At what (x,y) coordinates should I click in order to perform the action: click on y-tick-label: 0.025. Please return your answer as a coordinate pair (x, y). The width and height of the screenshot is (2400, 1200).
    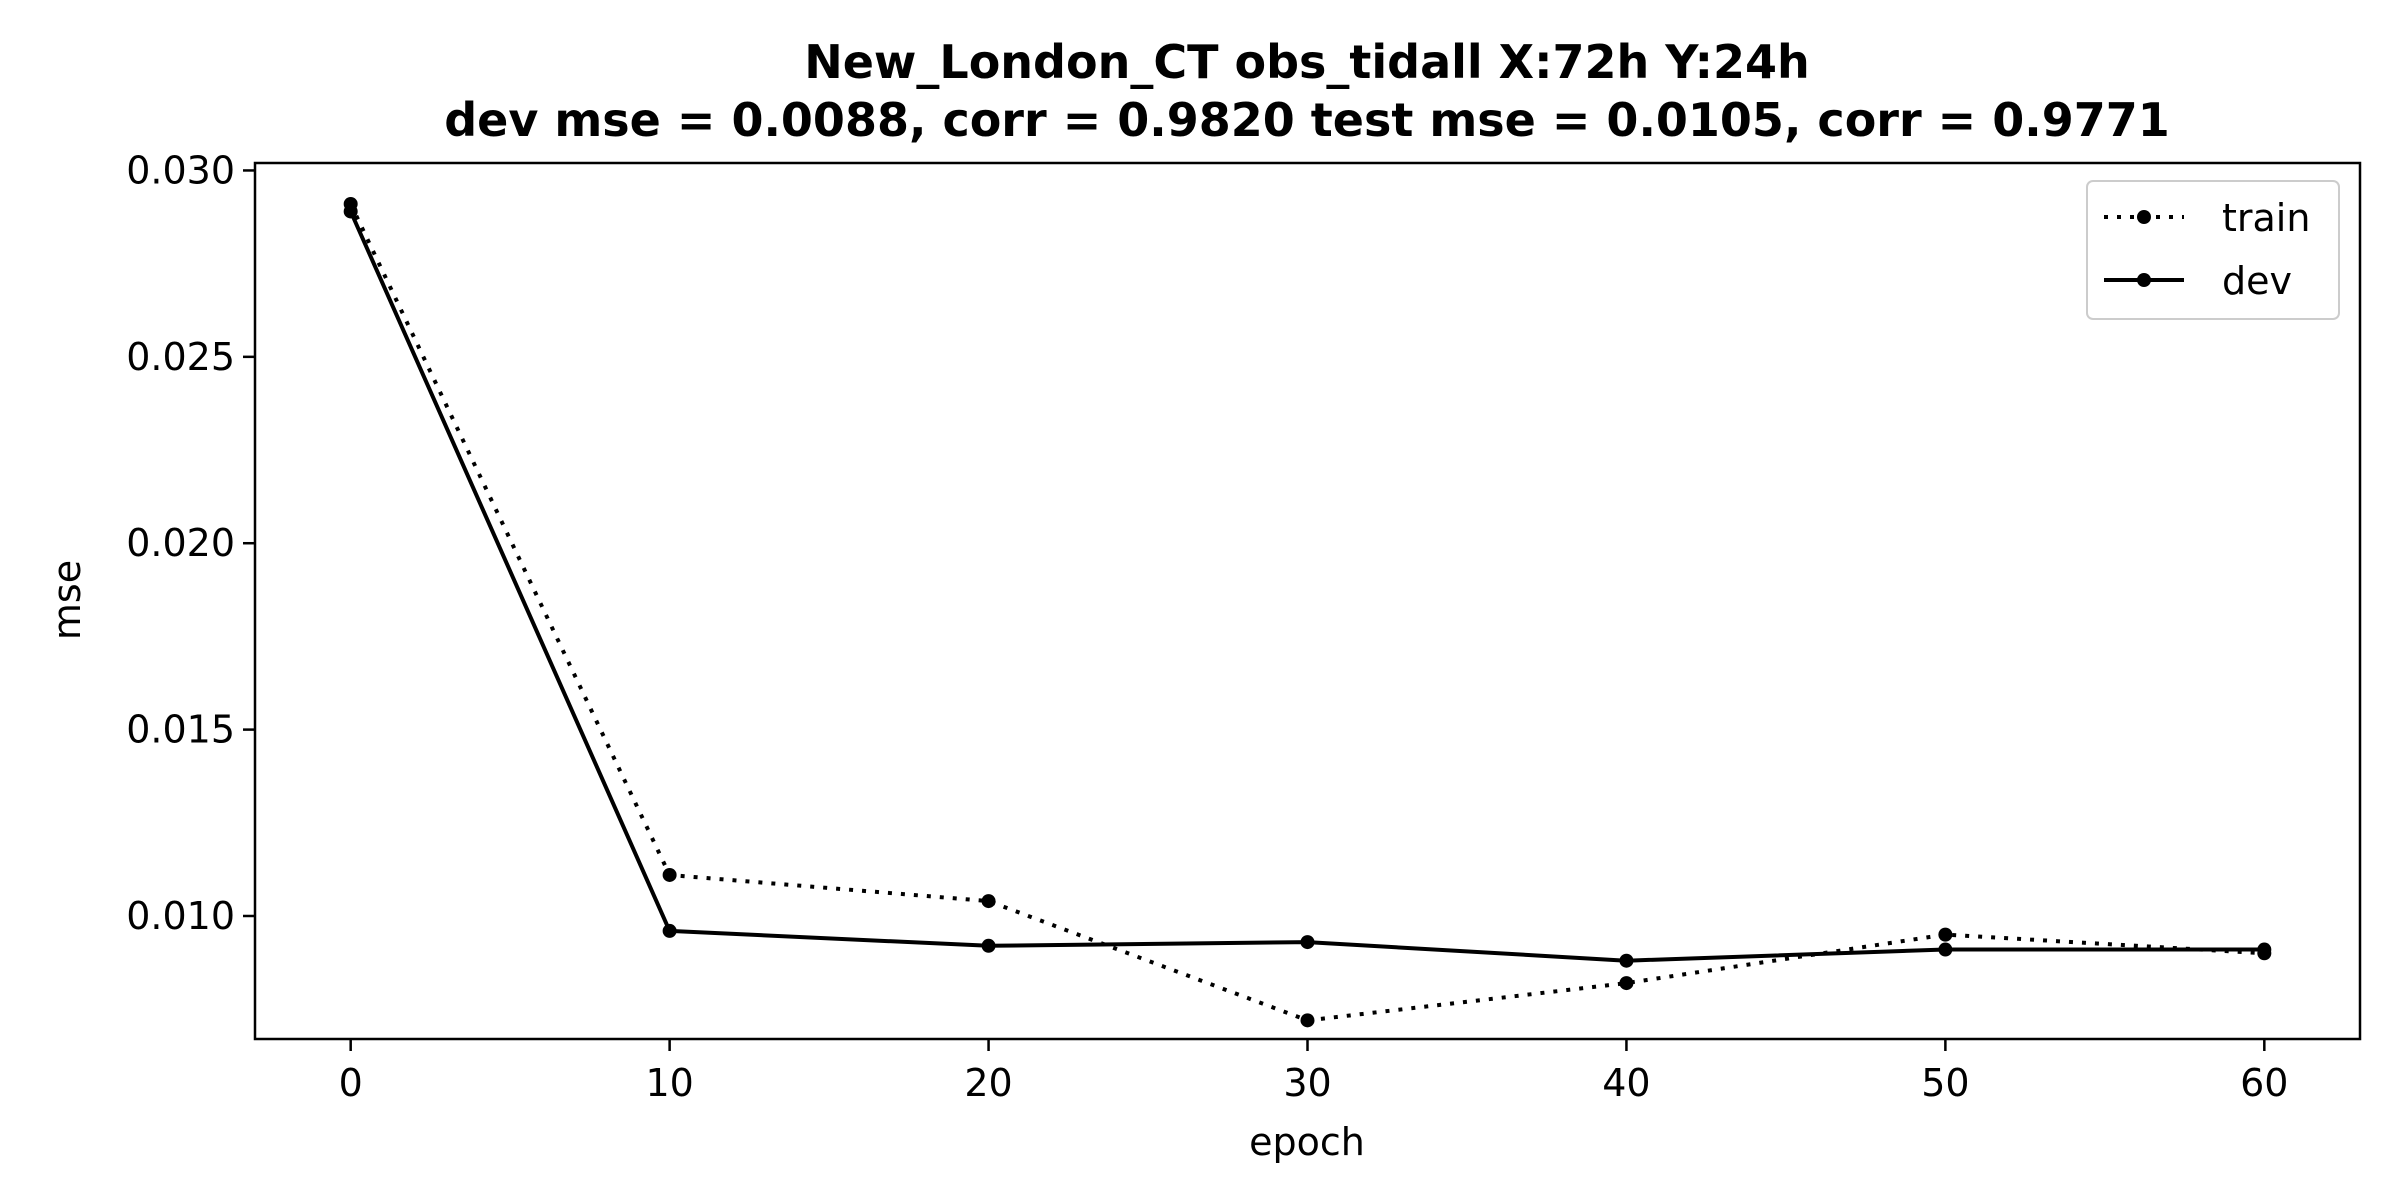
    Looking at the image, I should click on (180, 357).